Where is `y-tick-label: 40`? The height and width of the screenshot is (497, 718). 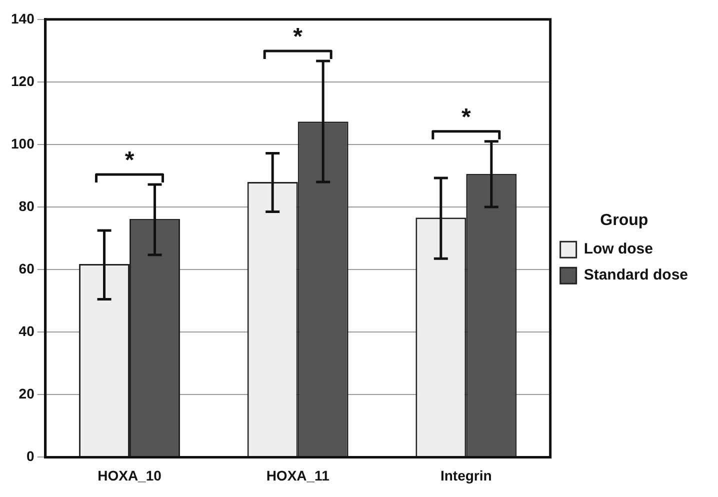 y-tick-label: 40 is located at coordinates (26, 330).